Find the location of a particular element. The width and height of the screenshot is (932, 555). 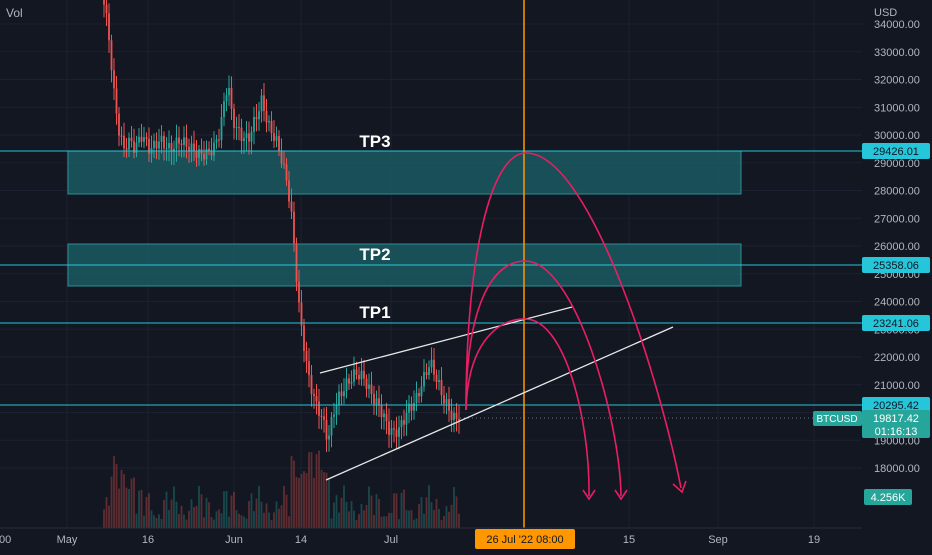

price-tick-label: 18000.00 is located at coordinates (897, 469).